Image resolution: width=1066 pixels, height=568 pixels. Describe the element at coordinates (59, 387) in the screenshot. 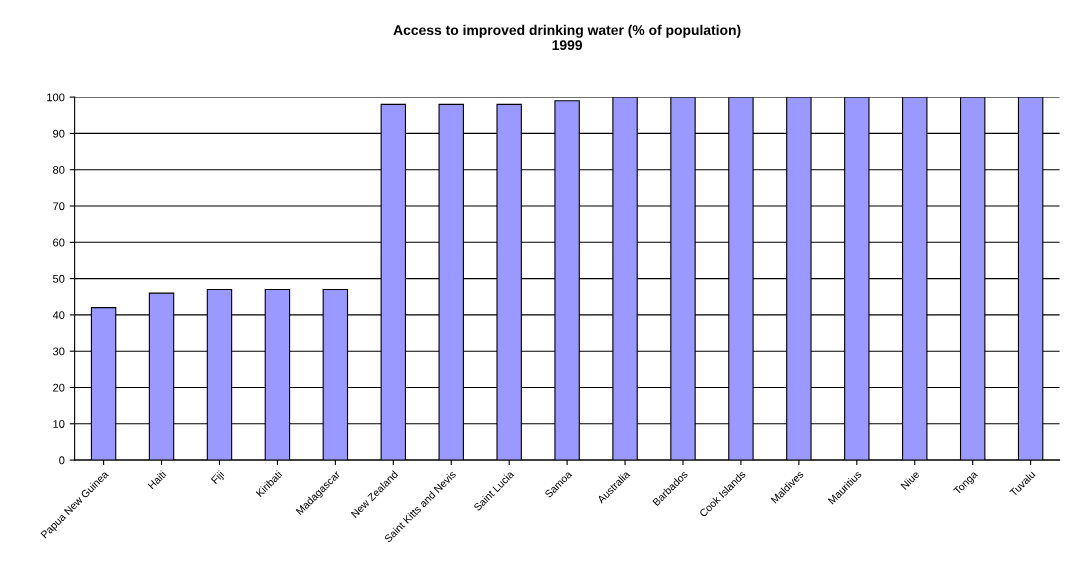

I see `y-tick-label: 20` at that location.